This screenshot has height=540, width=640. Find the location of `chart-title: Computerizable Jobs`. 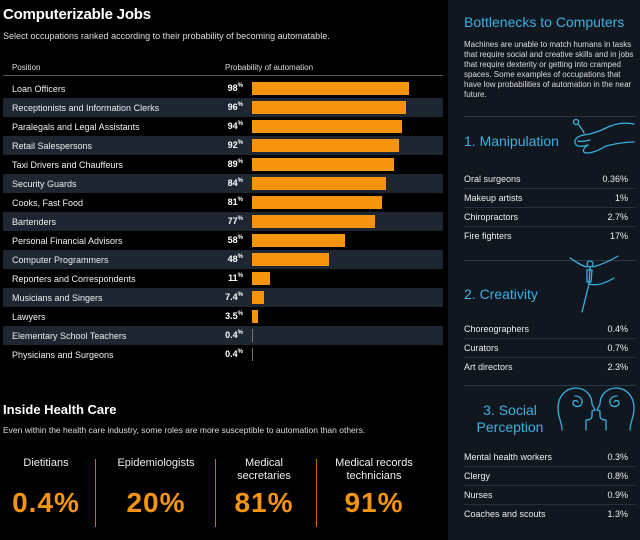

chart-title: Computerizable Jobs is located at coordinates (77, 14).